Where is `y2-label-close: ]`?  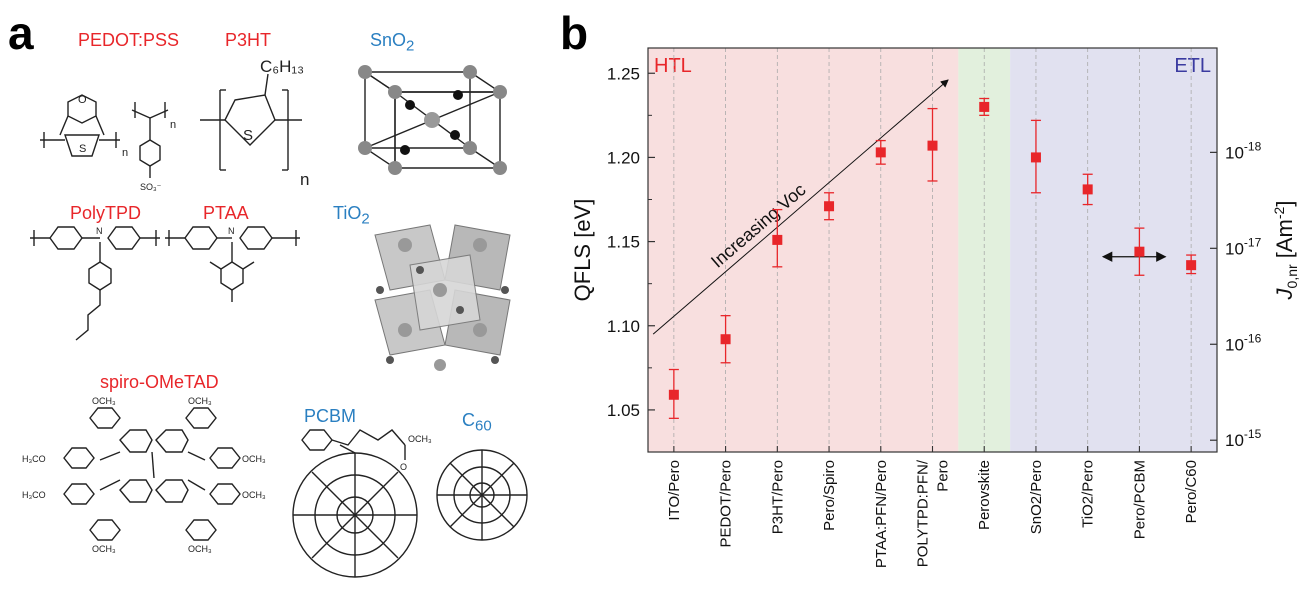 y2-label-close: ] is located at coordinates (1284, 204).